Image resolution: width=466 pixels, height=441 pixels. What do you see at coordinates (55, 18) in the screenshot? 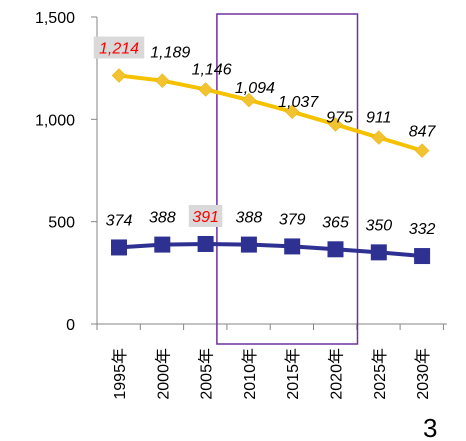
I see `y-tick-label: 1,500` at bounding box center [55, 18].